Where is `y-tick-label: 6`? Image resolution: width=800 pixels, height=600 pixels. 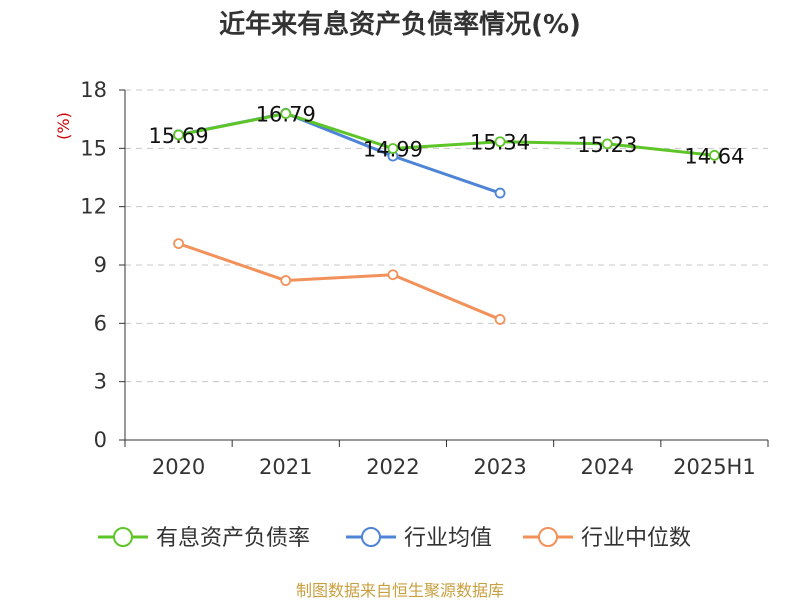
y-tick-label: 6 is located at coordinates (100, 323).